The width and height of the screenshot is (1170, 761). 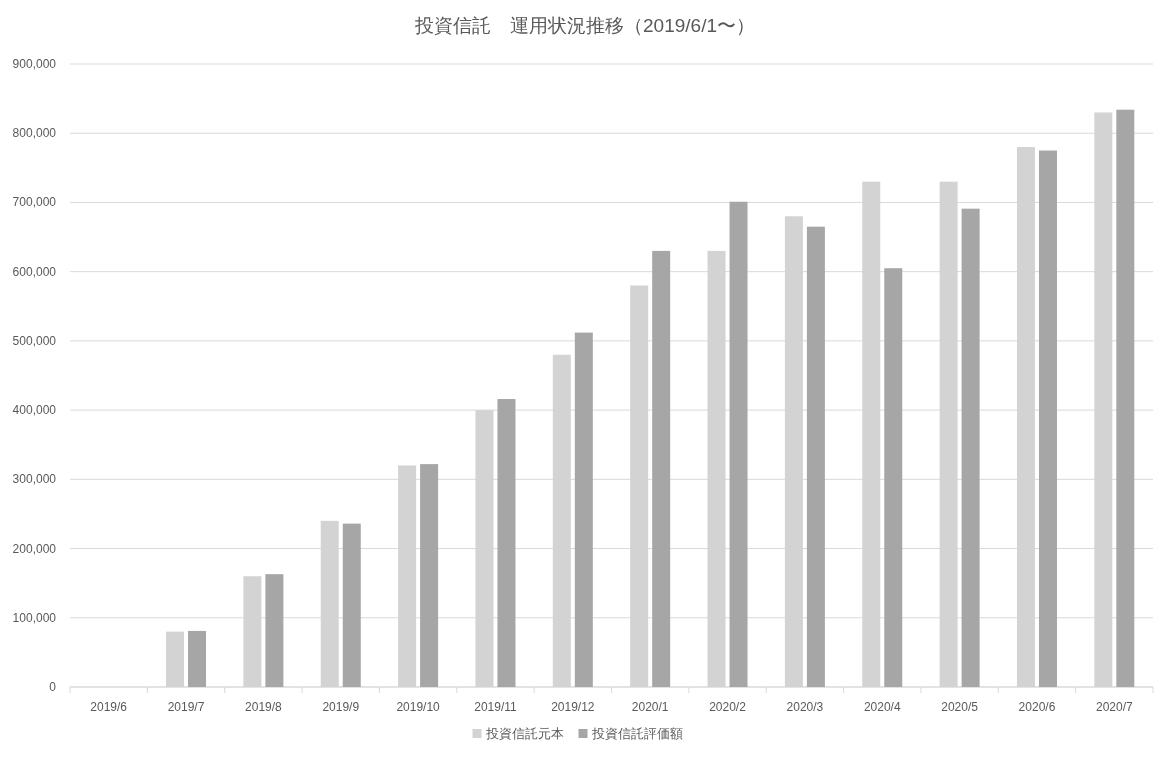 I want to click on x-tick-label: 2019/11, so click(x=496, y=707).